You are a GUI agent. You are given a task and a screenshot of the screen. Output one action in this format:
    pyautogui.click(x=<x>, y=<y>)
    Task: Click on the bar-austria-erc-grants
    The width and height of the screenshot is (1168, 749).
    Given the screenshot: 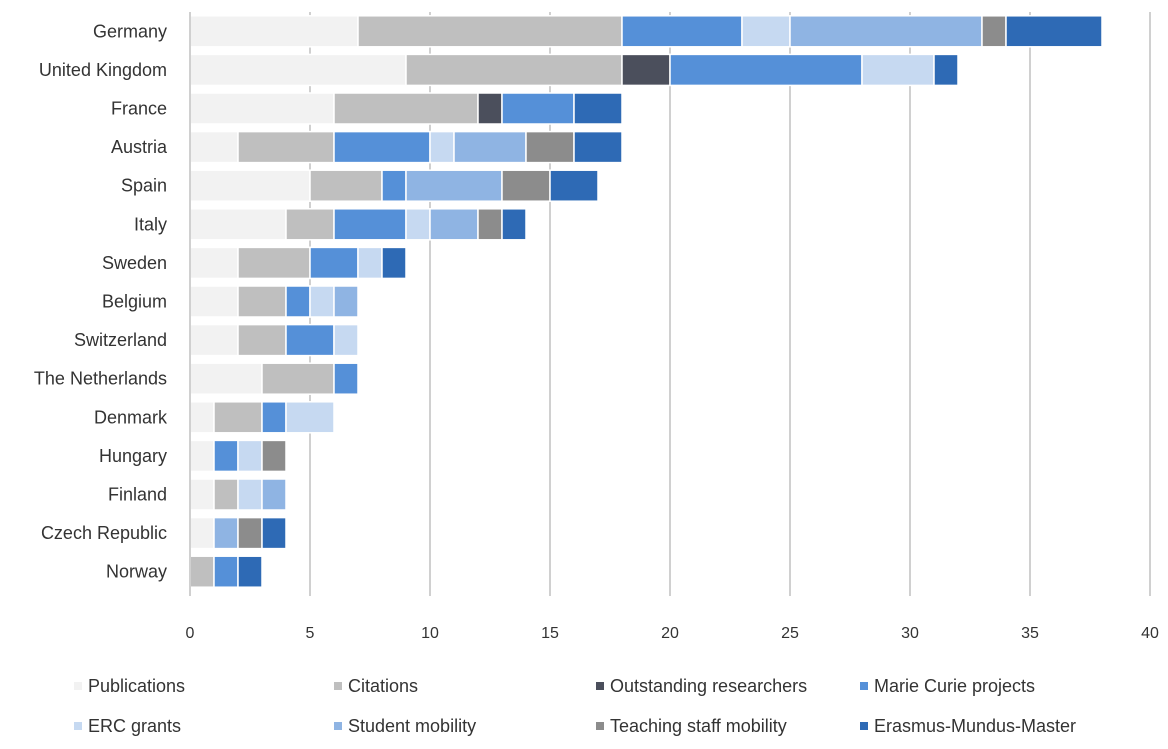 What is the action you would take?
    pyautogui.click(x=442, y=147)
    